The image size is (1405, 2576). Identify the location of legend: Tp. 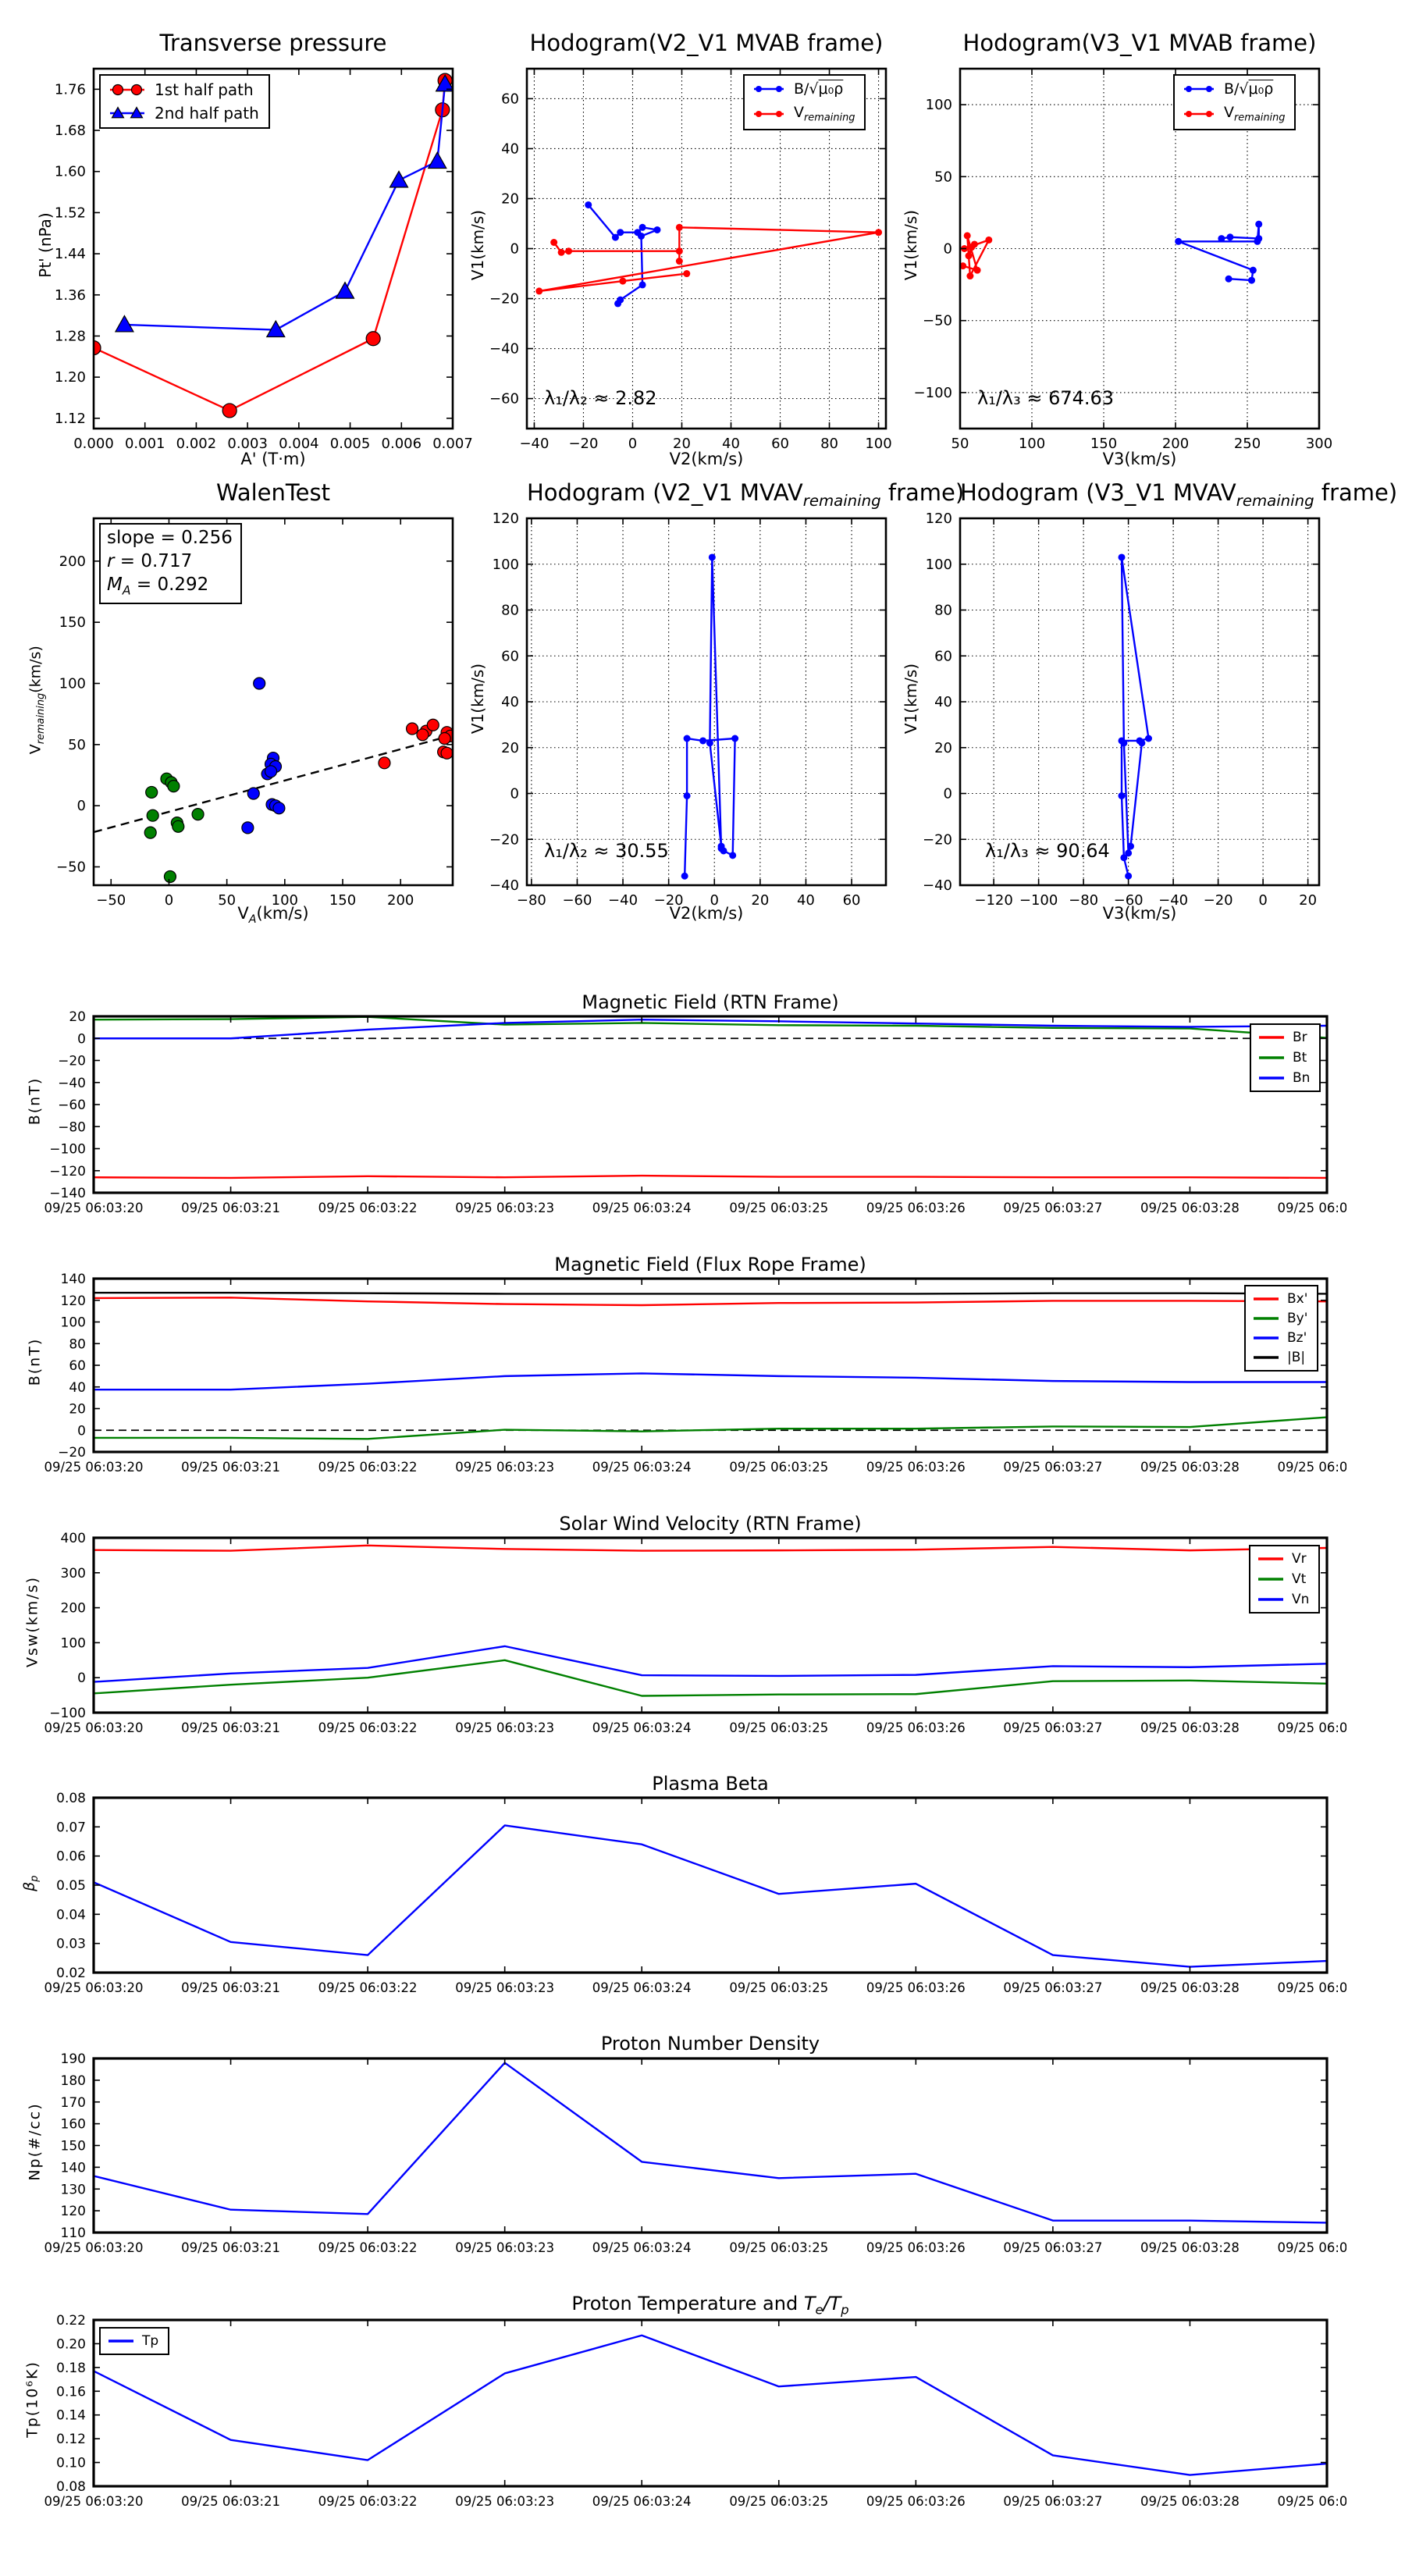
(135, 2341).